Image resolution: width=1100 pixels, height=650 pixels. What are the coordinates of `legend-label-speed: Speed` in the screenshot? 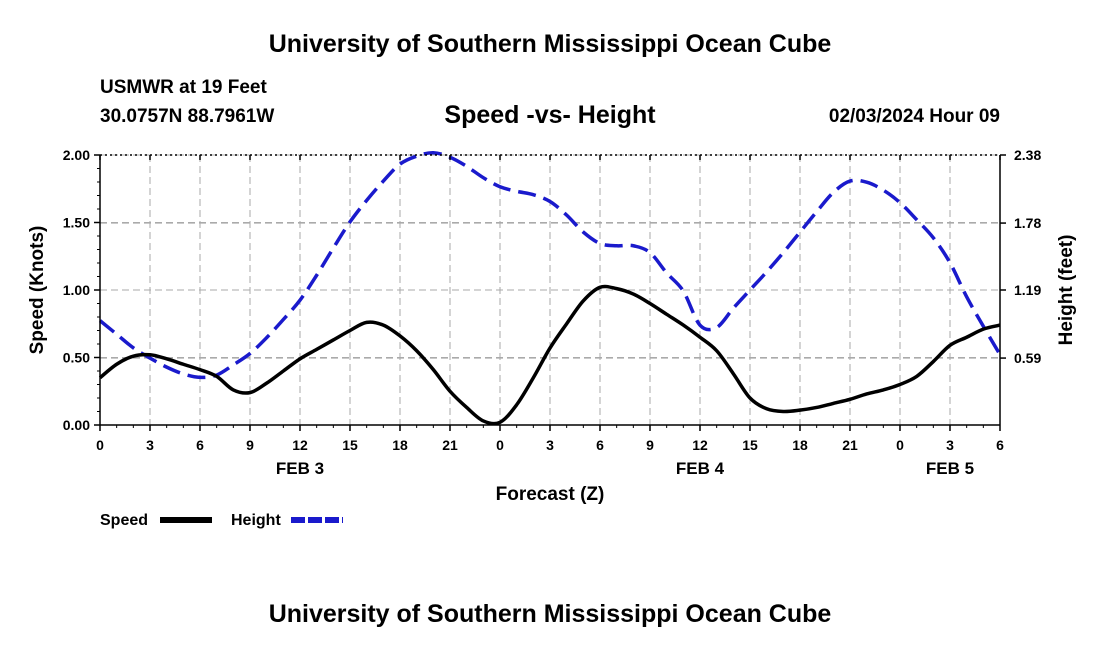 It's located at (124, 520).